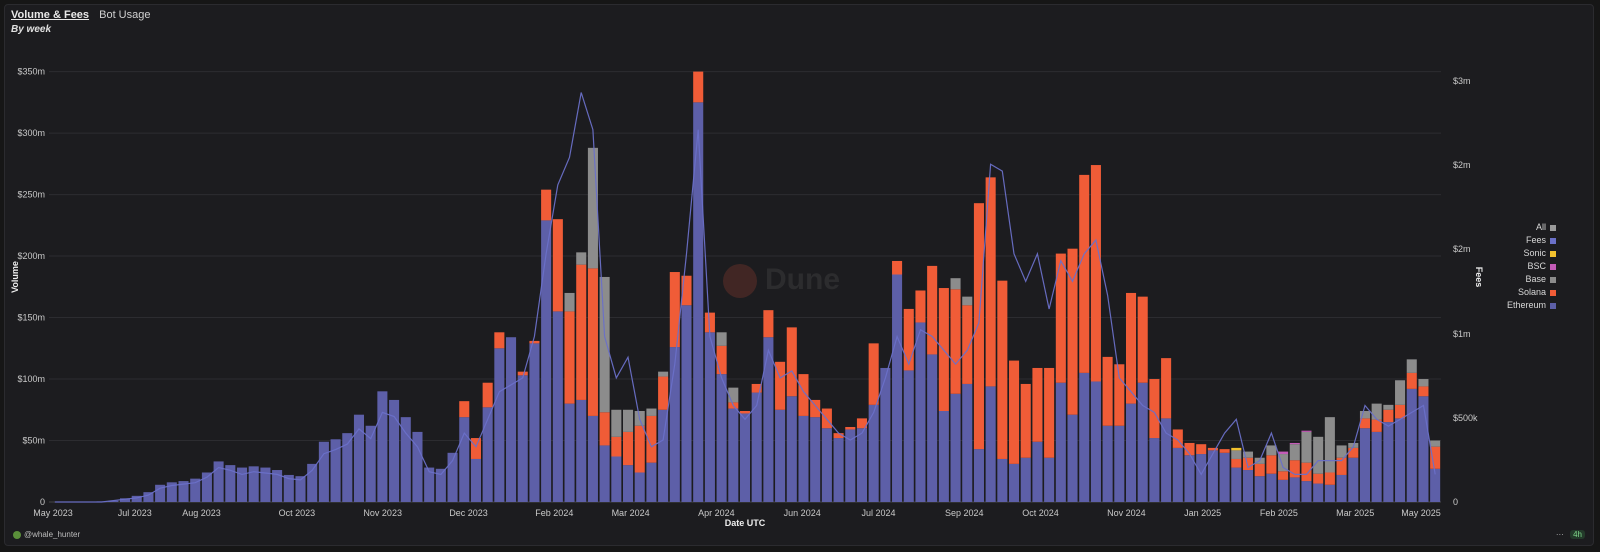 The image size is (1600, 552). I want to click on legend-item-solana: Solana, so click(1531, 292).